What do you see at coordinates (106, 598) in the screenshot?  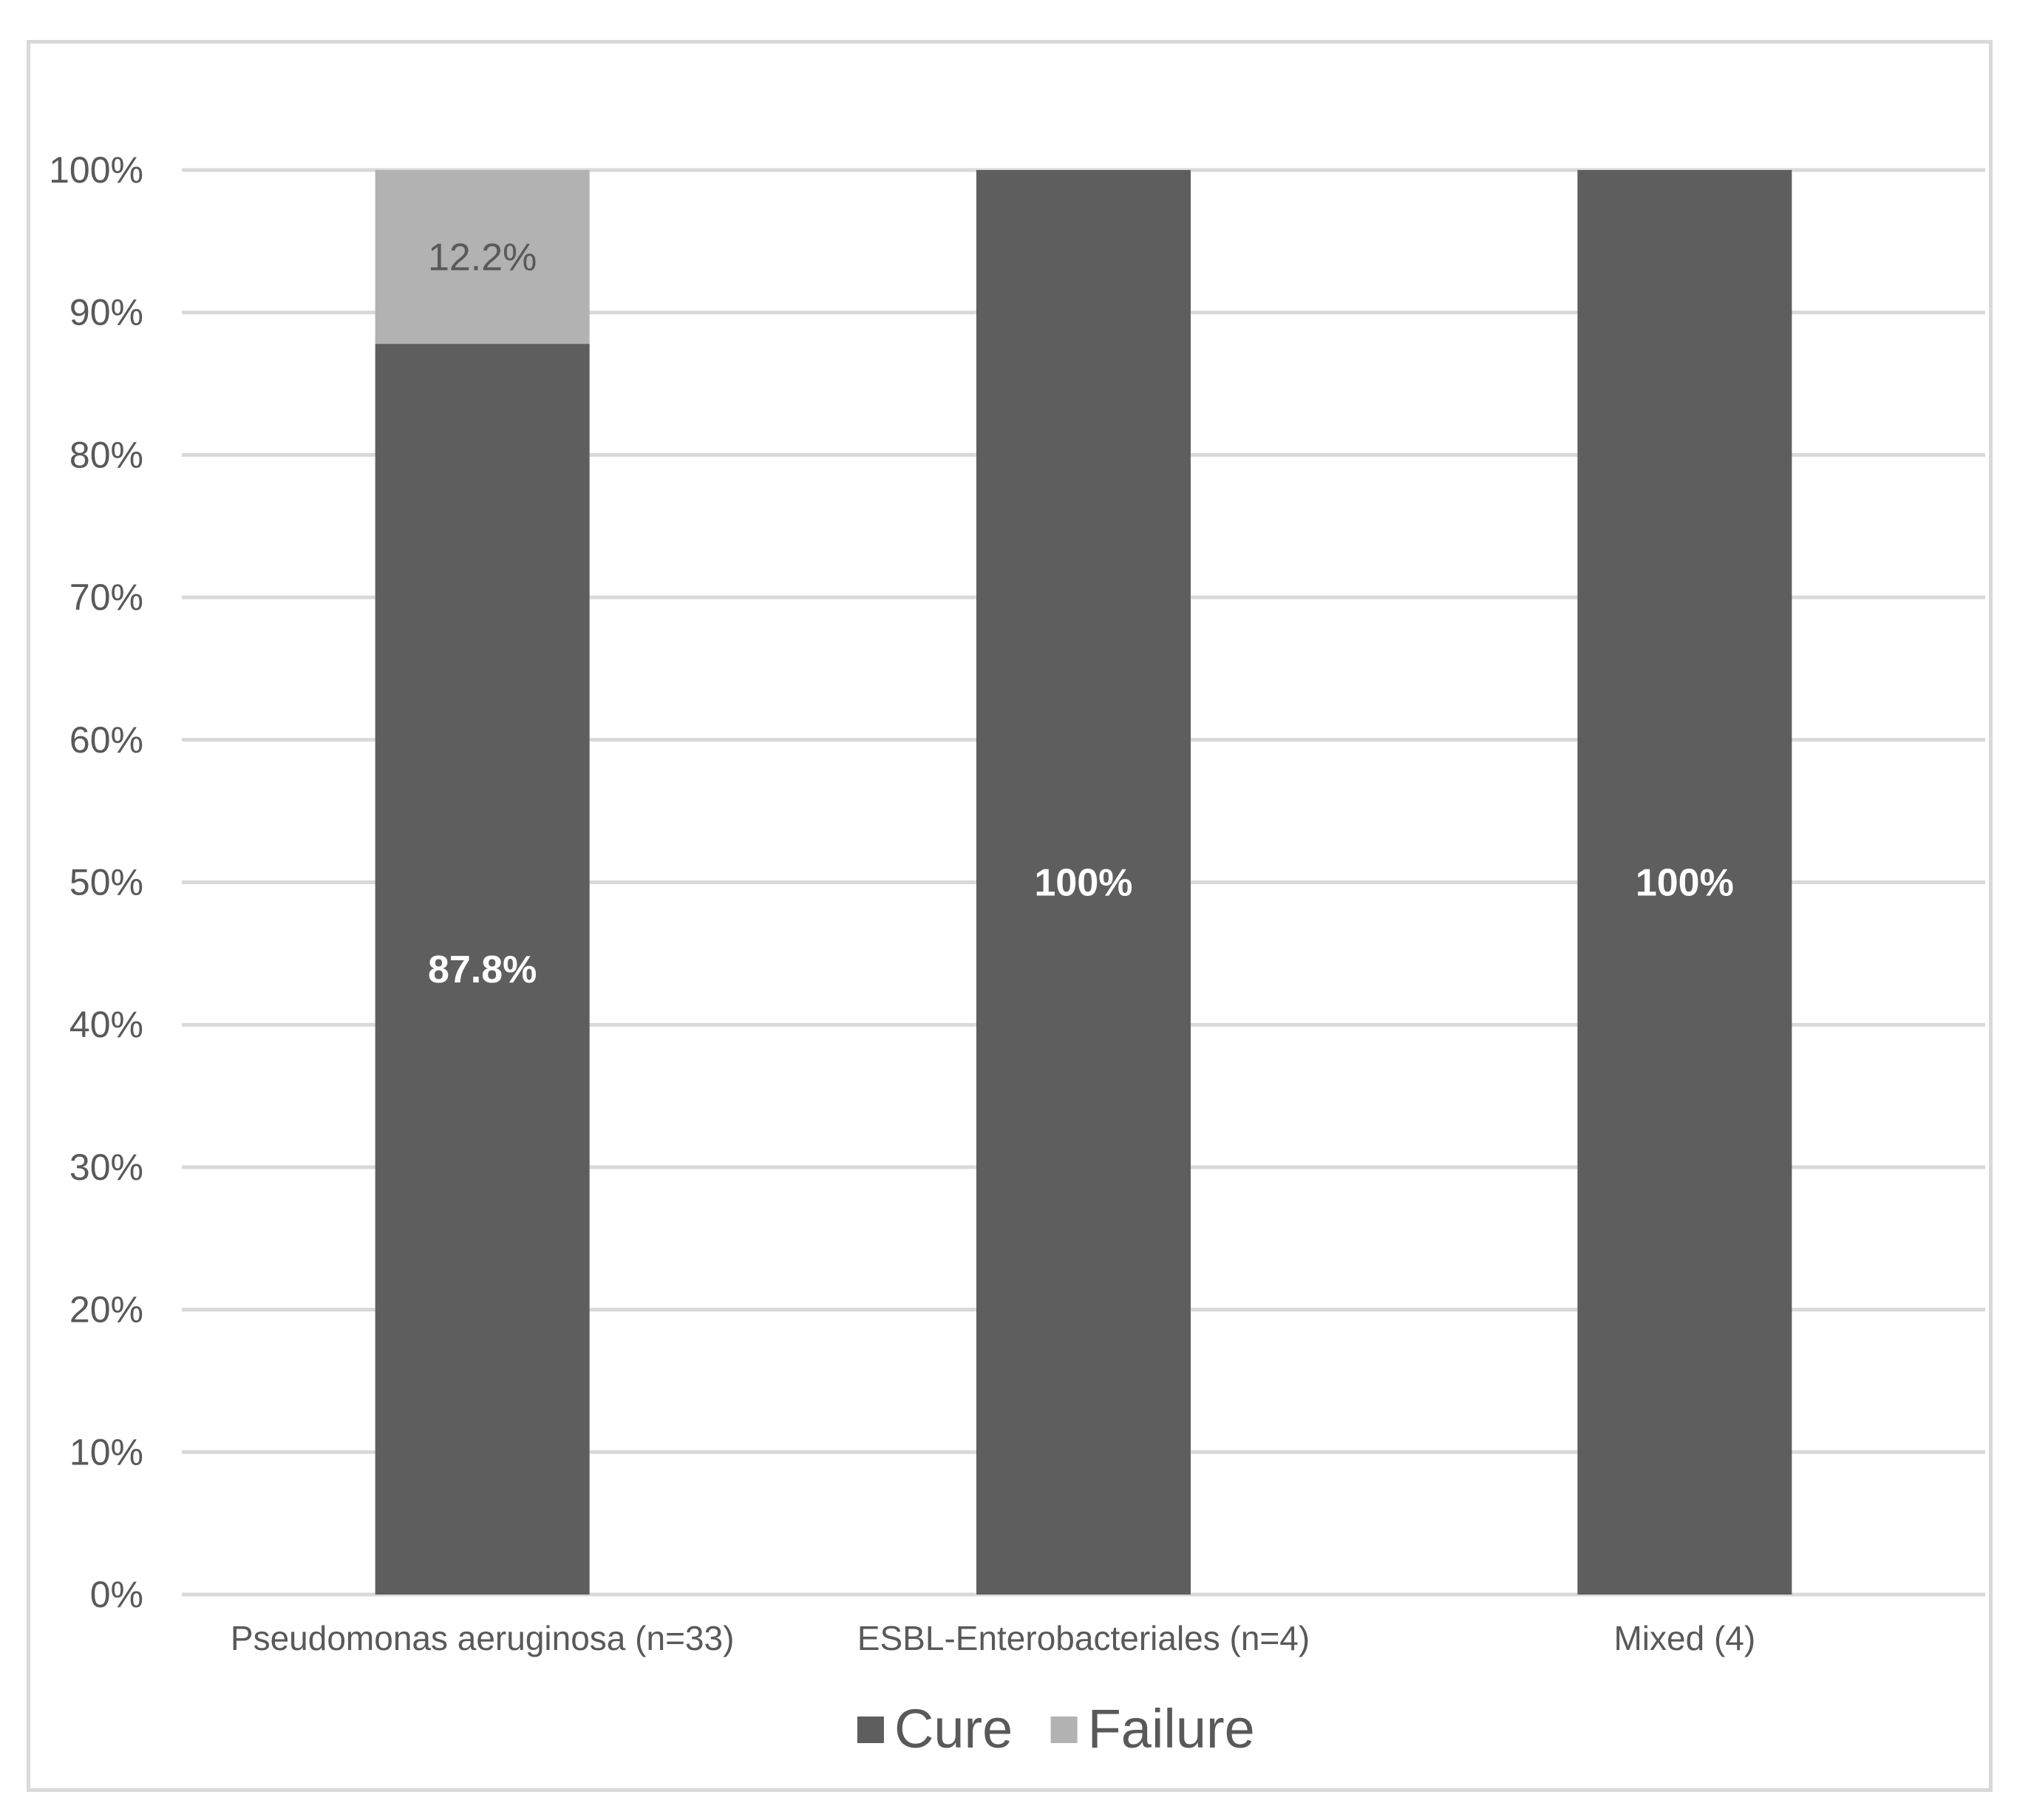 I see `y-tick-label: 70%` at bounding box center [106, 598].